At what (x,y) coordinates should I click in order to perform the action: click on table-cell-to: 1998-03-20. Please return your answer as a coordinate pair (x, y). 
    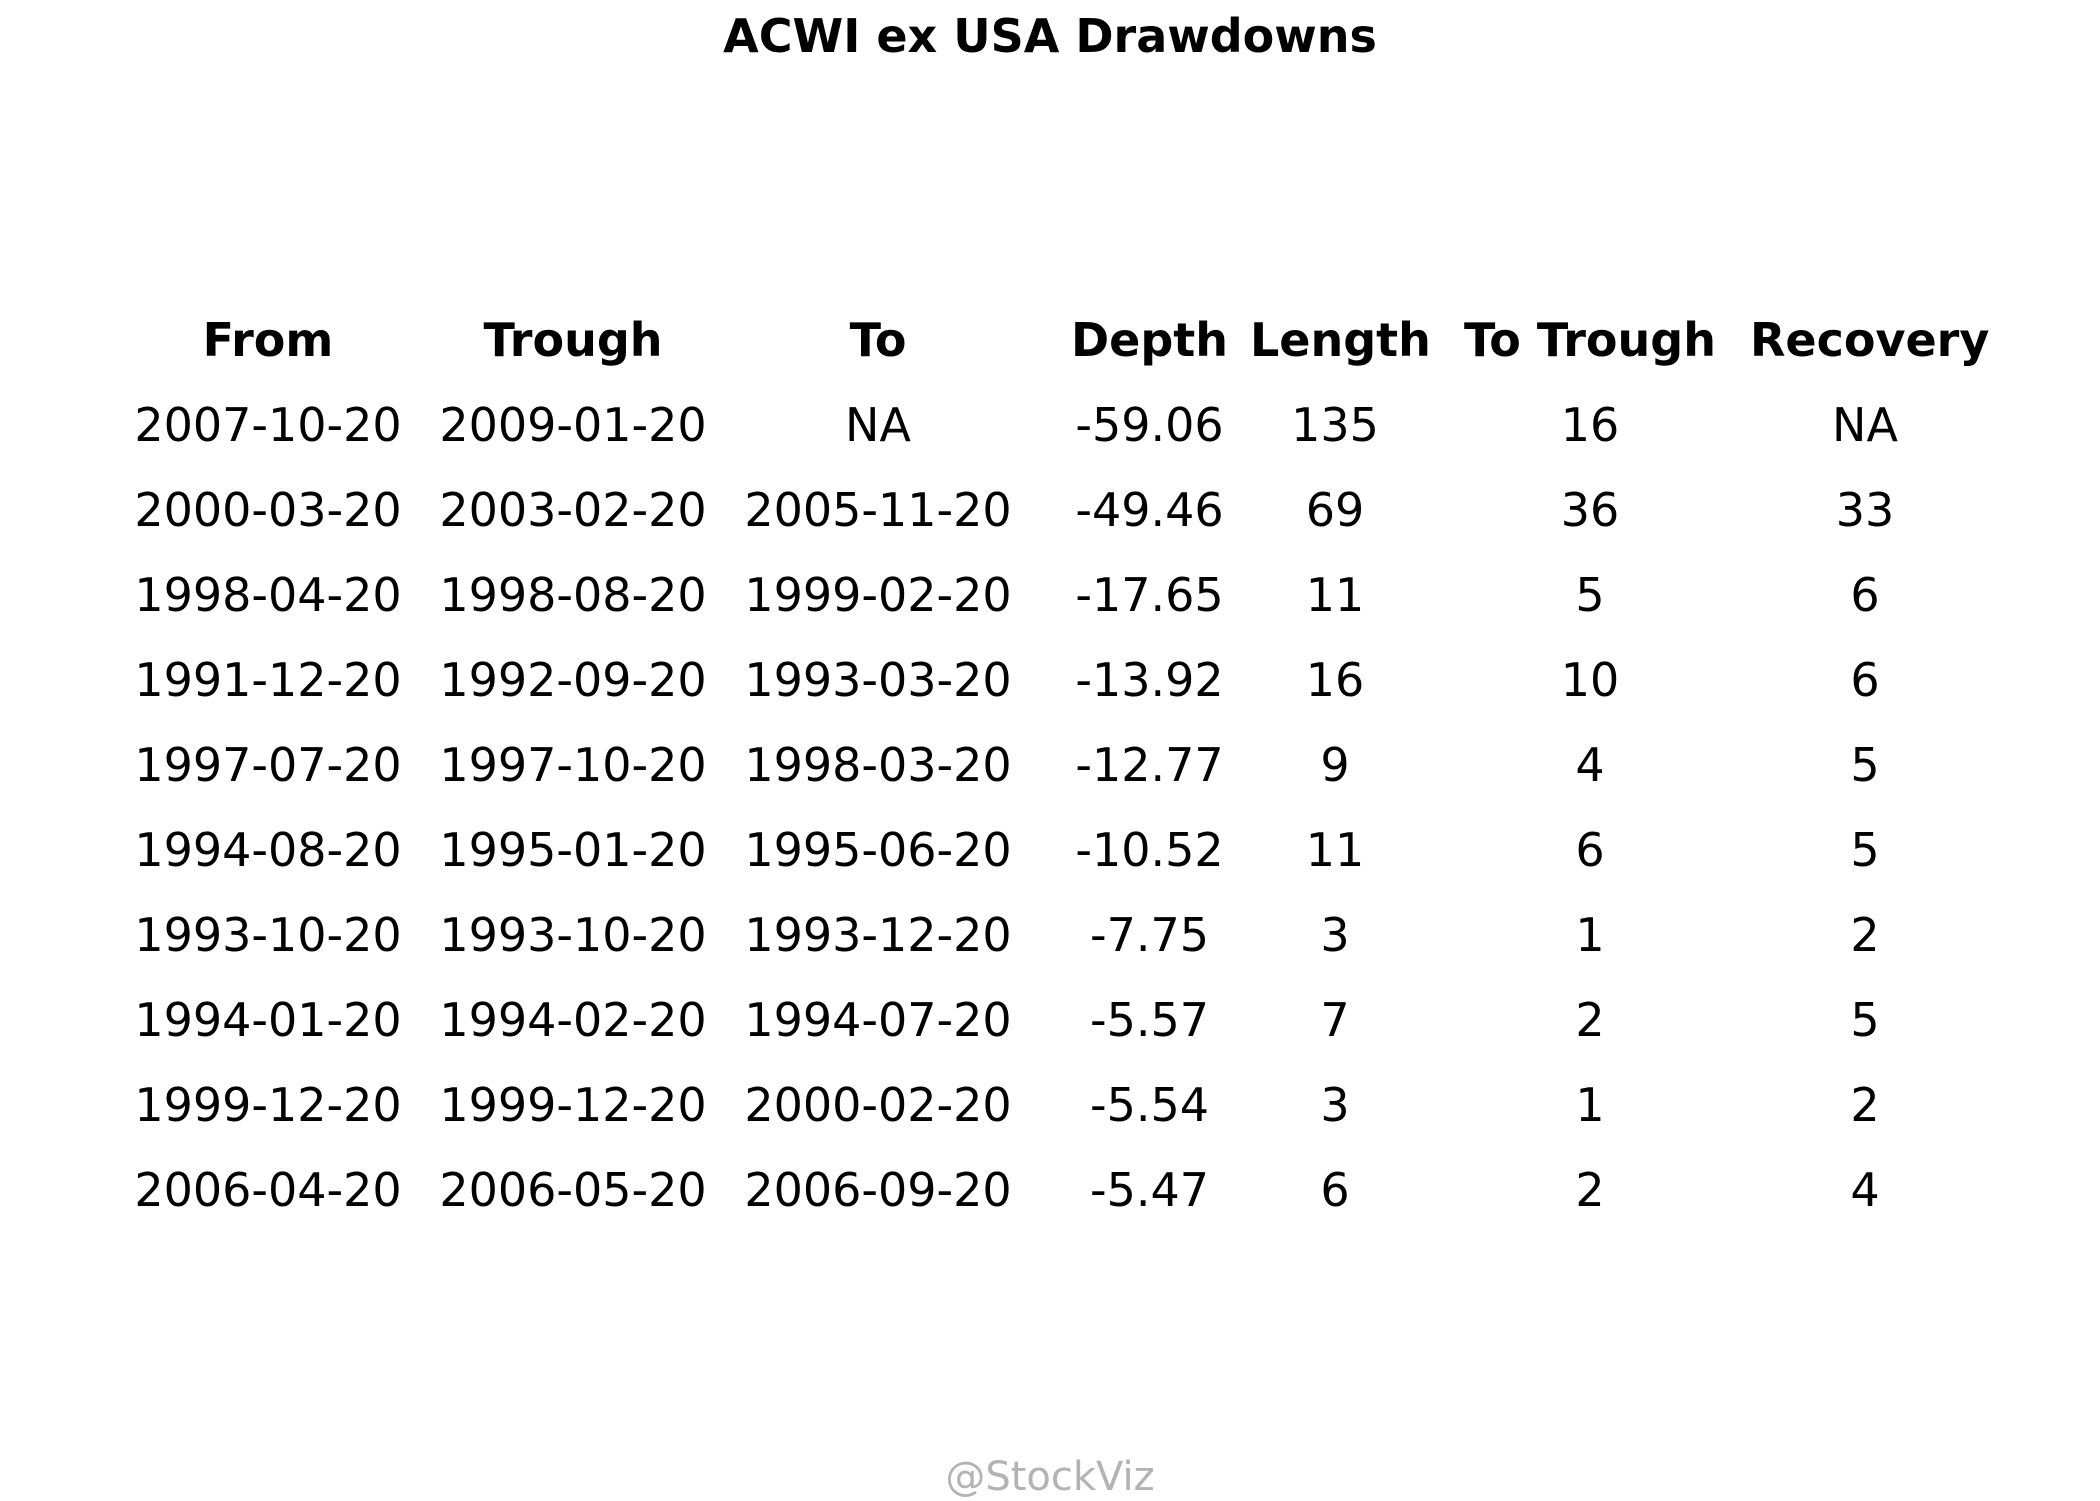
    Looking at the image, I should click on (878, 765).